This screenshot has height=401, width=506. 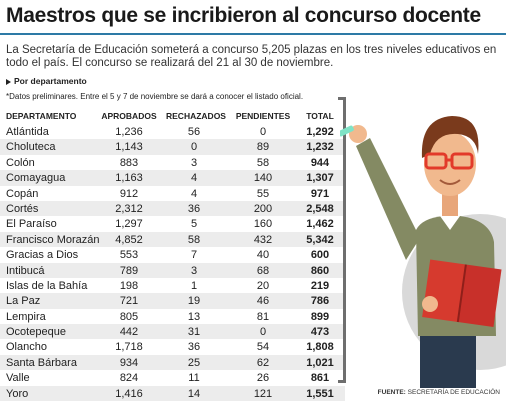 What do you see at coordinates (42, 255) in the screenshot?
I see `cell-departamento: Gracias a Dios` at bounding box center [42, 255].